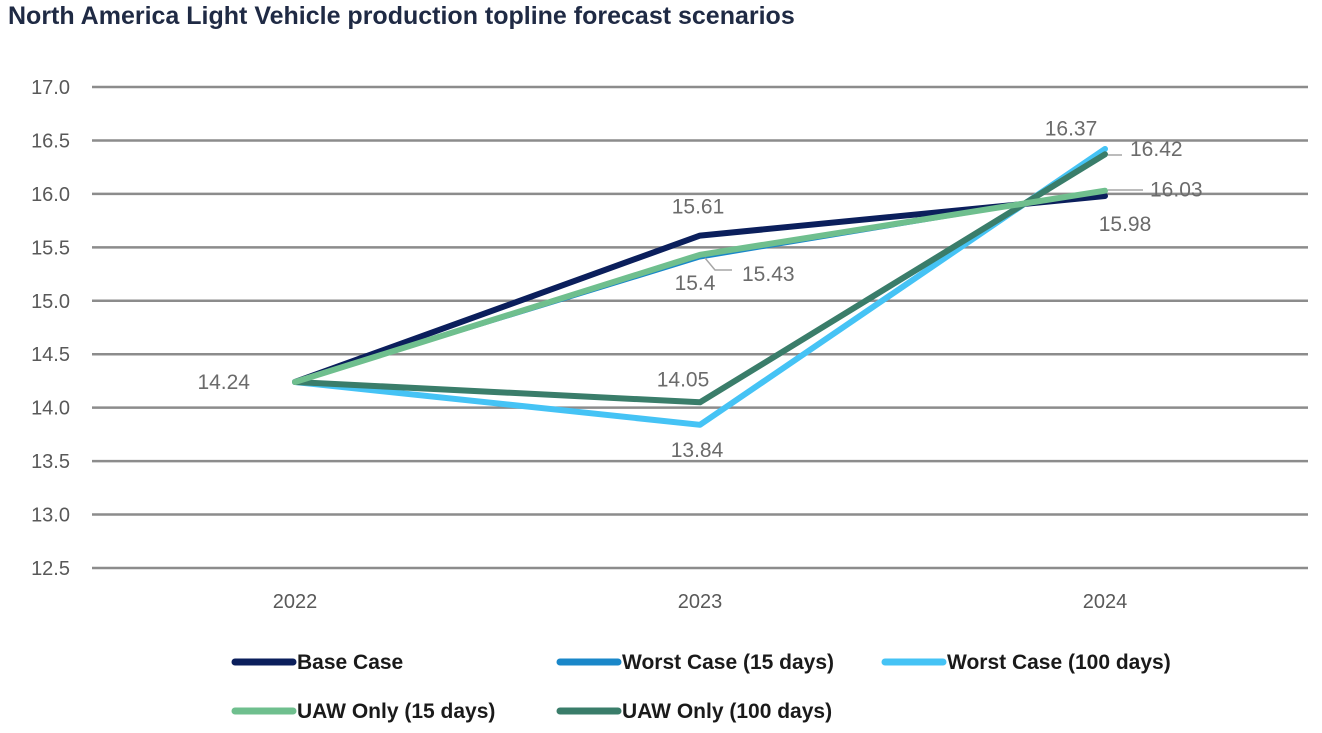  I want to click on label-leader-line, so click(718, 264).